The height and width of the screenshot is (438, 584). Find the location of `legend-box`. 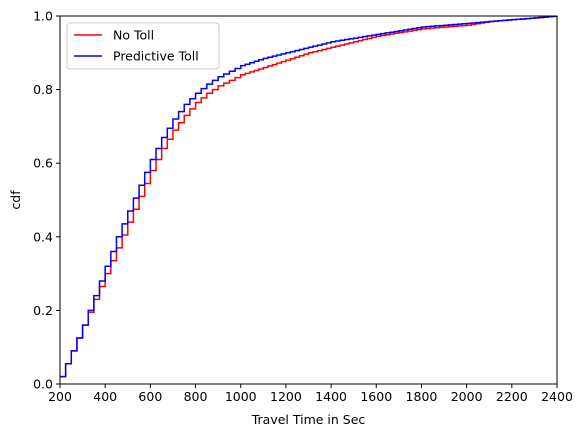

legend-box is located at coordinates (143, 46).